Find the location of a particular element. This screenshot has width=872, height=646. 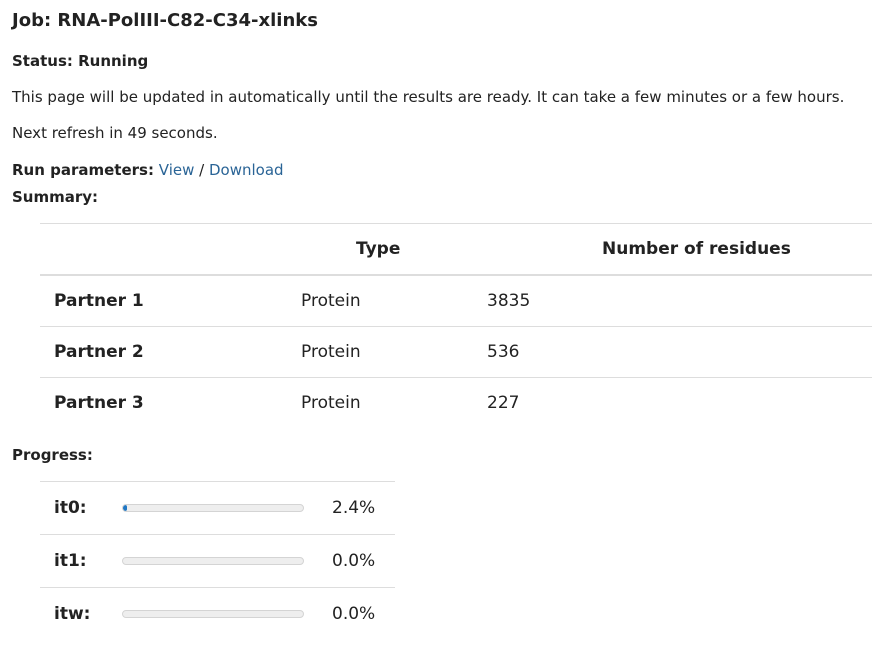

progress-table: it0: 2.4% it1: 0.0% itw: 0.0% is located at coordinates (217, 560).